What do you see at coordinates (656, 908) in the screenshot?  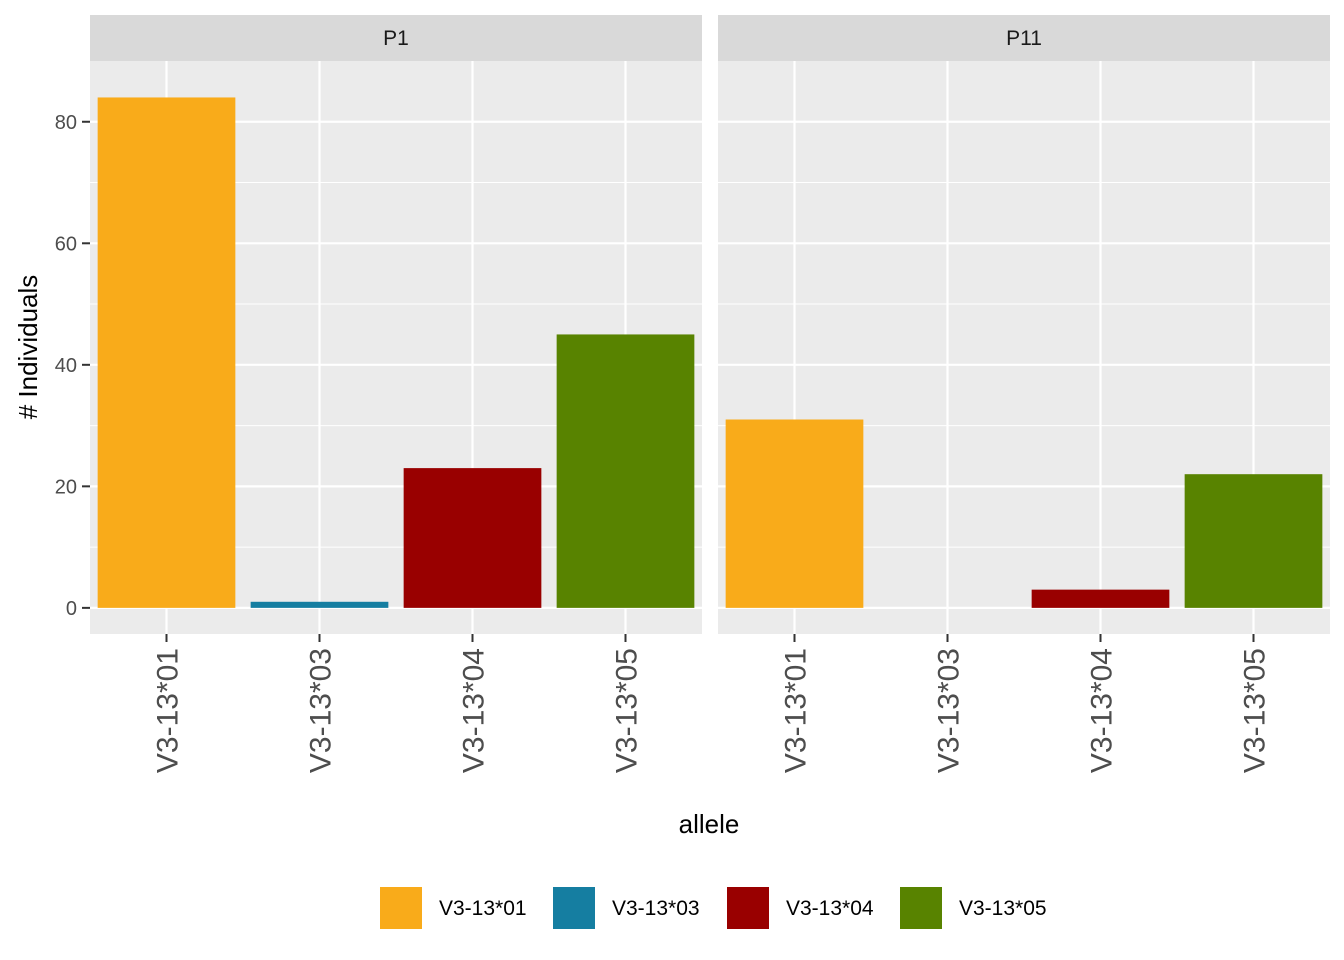 I see `legend-label: V3-13*03` at bounding box center [656, 908].